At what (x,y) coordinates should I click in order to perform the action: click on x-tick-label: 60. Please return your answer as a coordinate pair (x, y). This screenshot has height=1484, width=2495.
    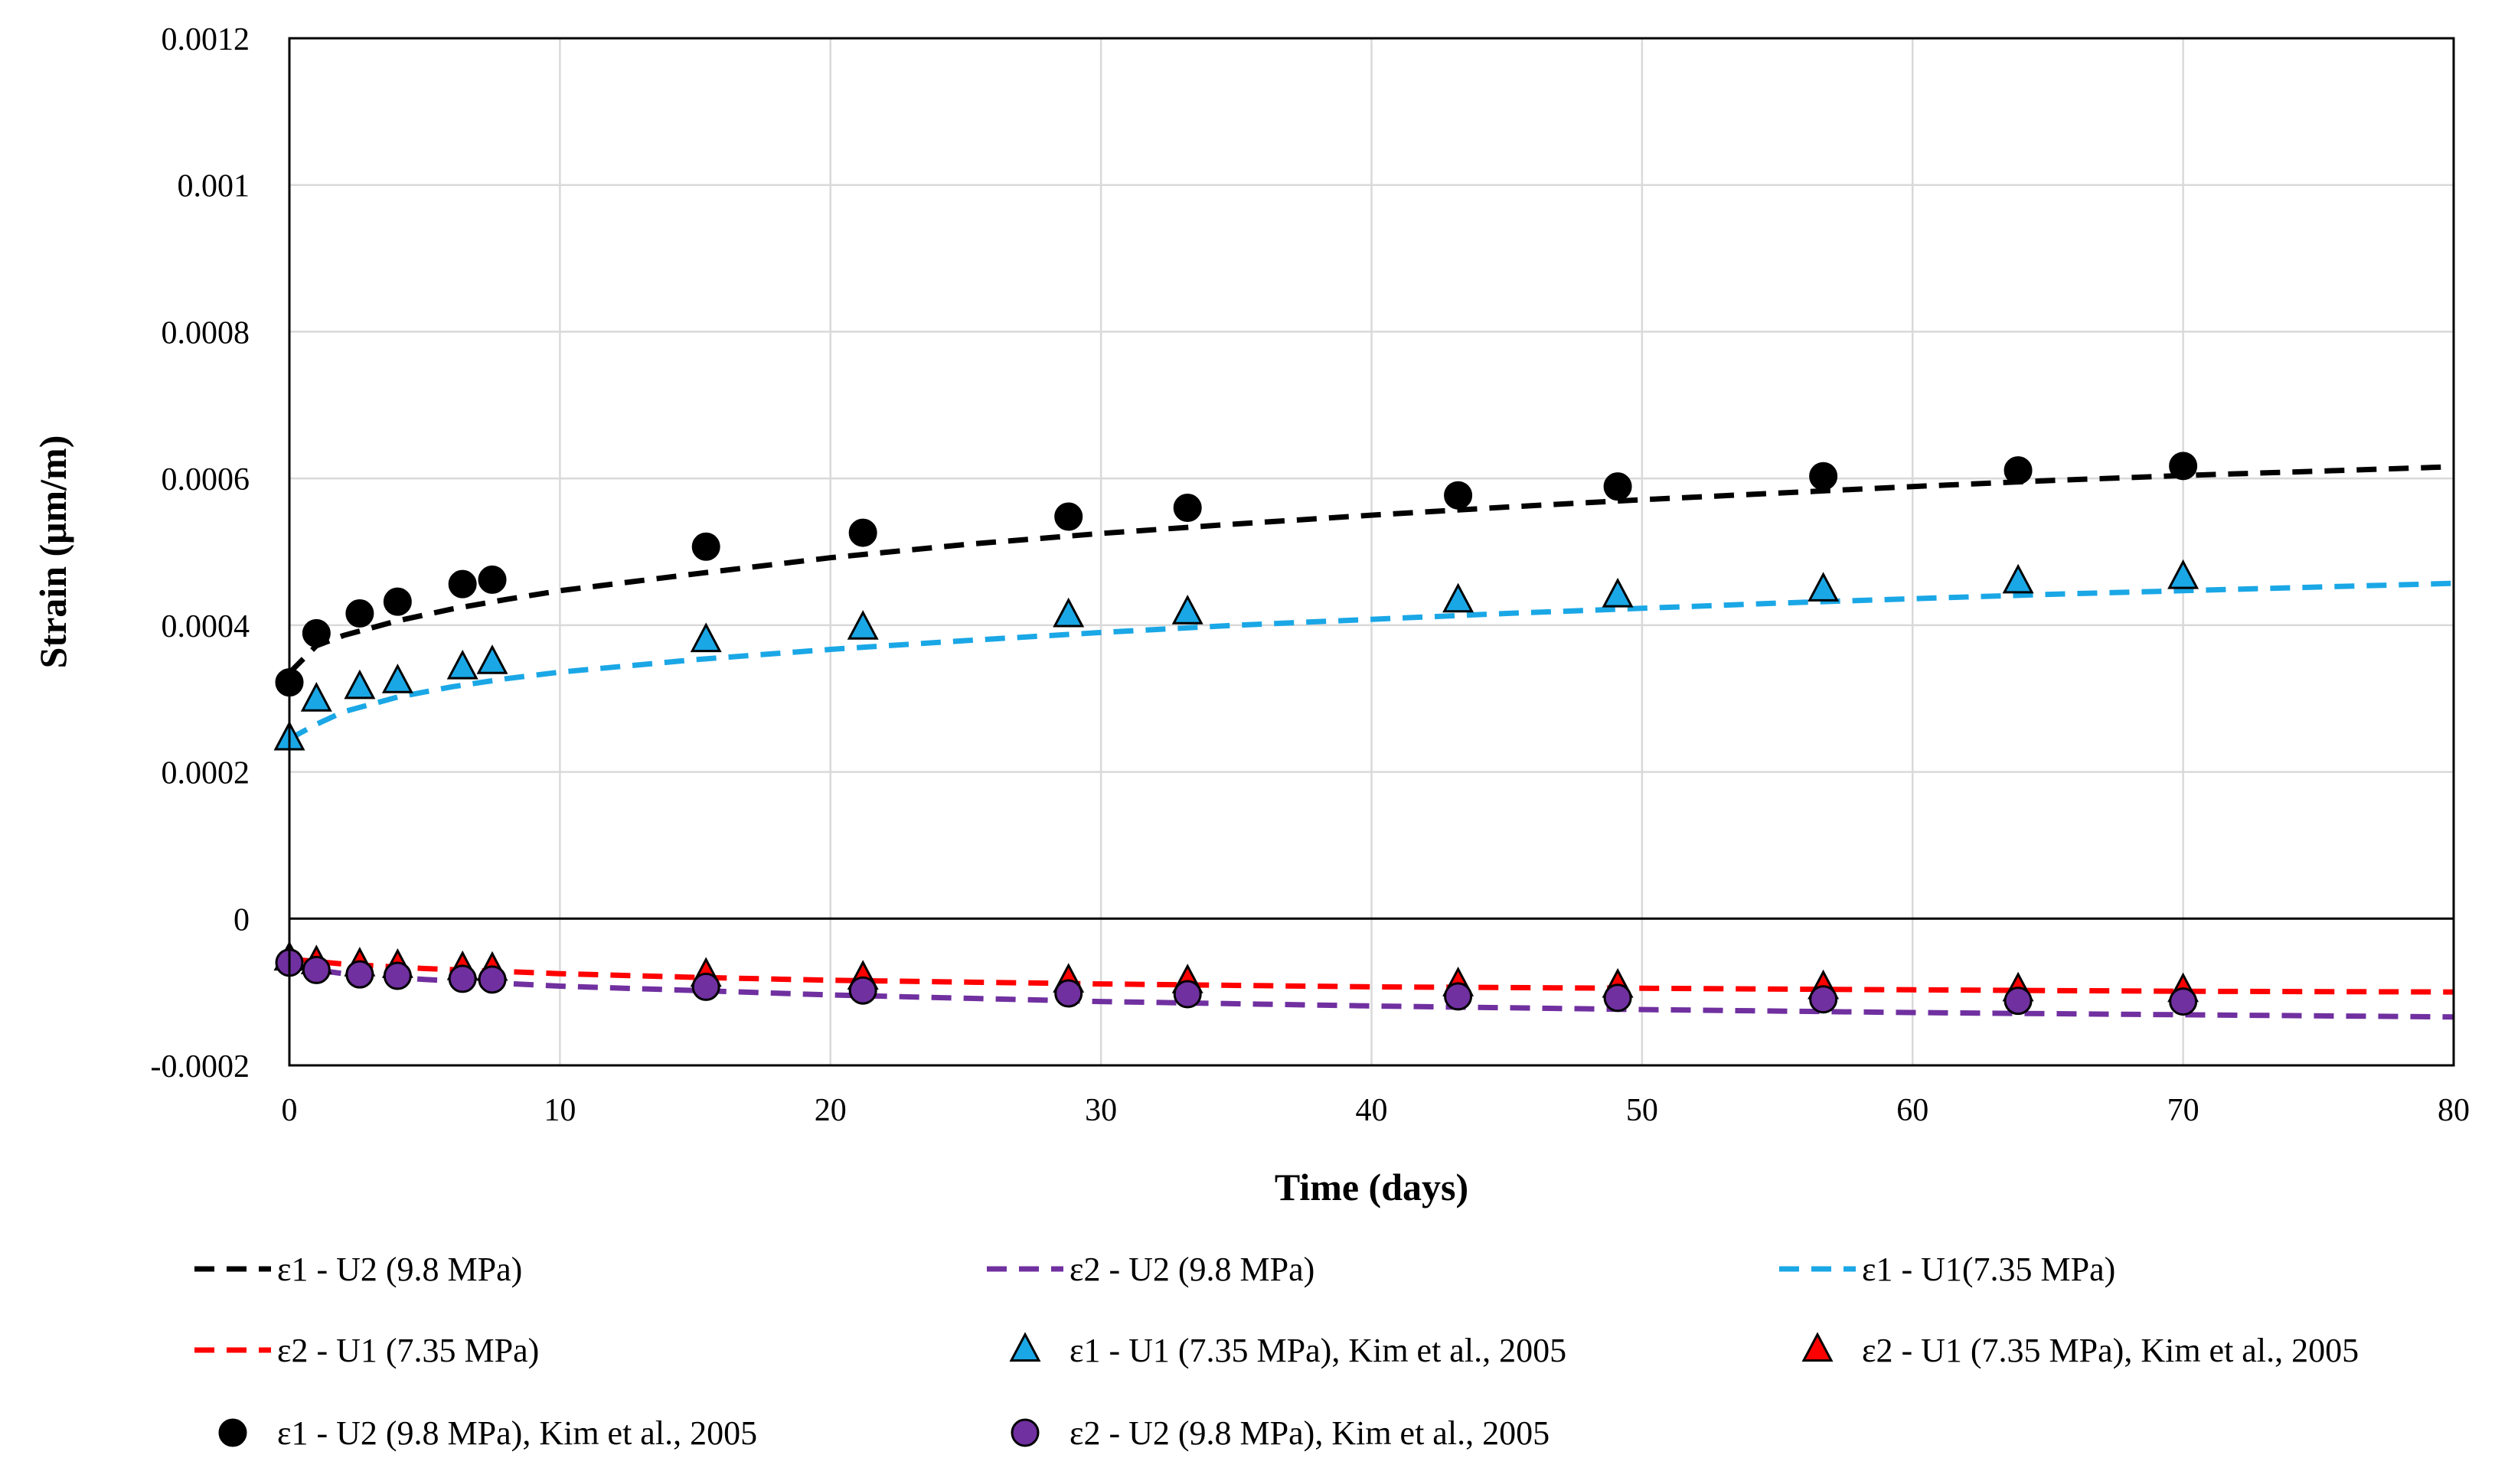
    Looking at the image, I should click on (1912, 1110).